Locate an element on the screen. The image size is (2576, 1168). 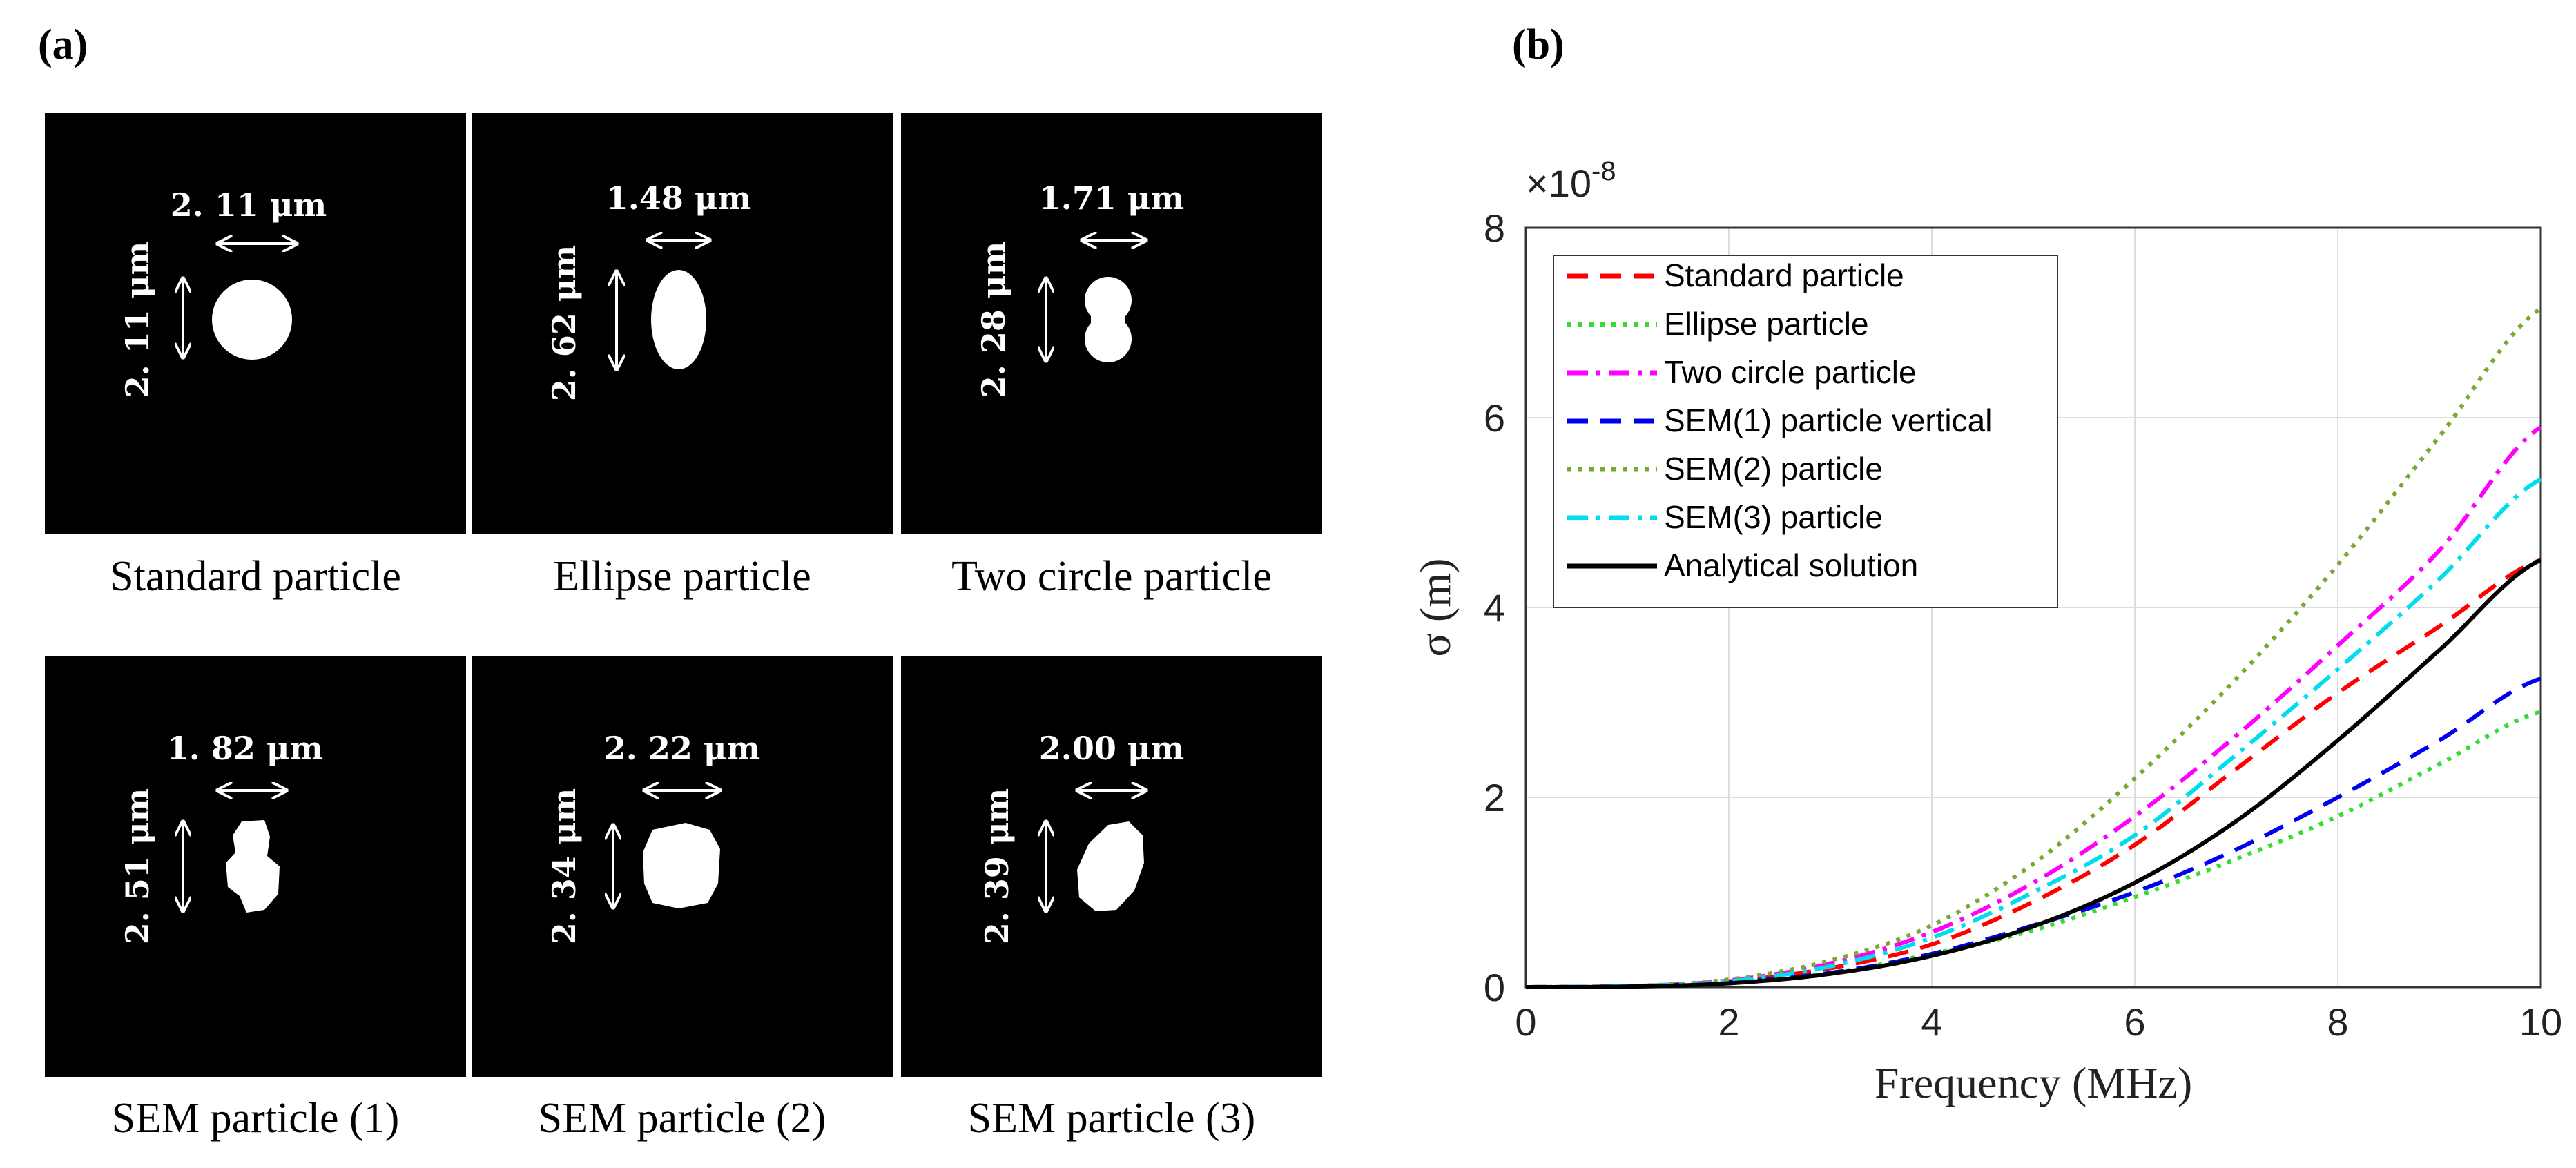
legend-entry: SEM(3) particle is located at coordinates (1774, 517).